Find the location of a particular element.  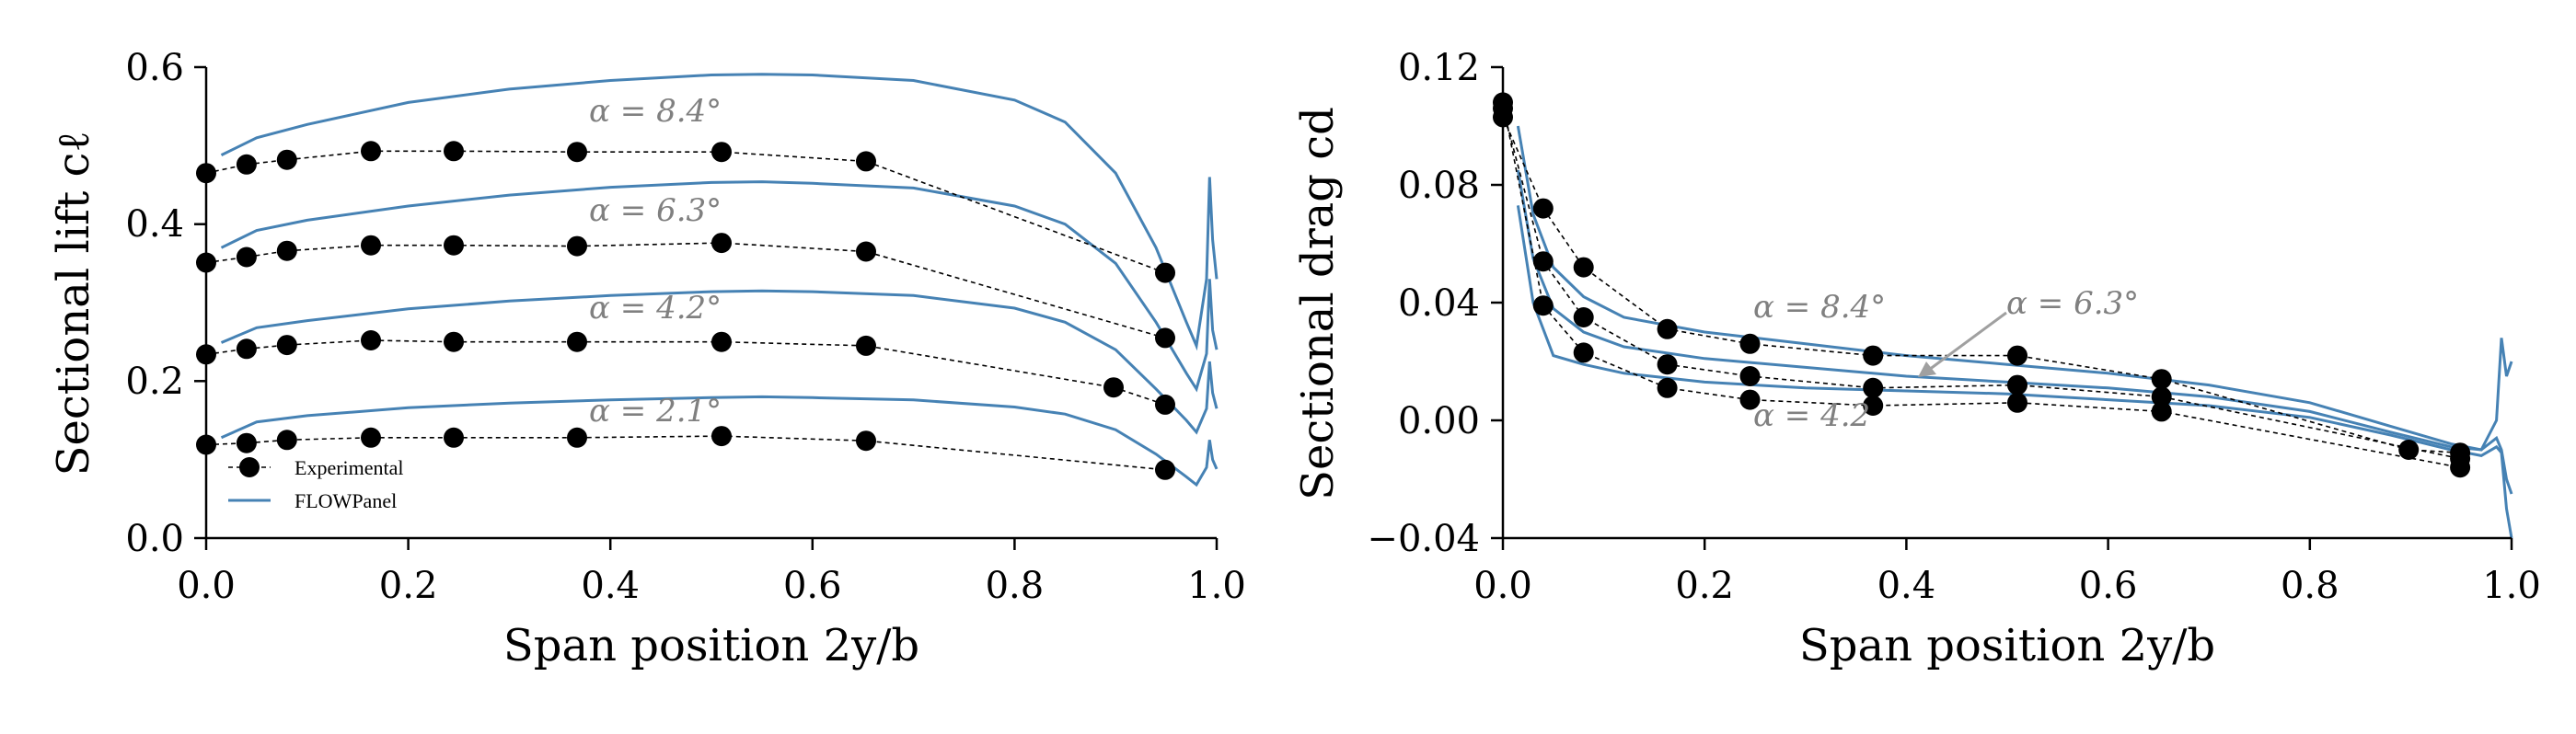

lift-flowpanel-line-alpha-2.1 is located at coordinates (719, 441).